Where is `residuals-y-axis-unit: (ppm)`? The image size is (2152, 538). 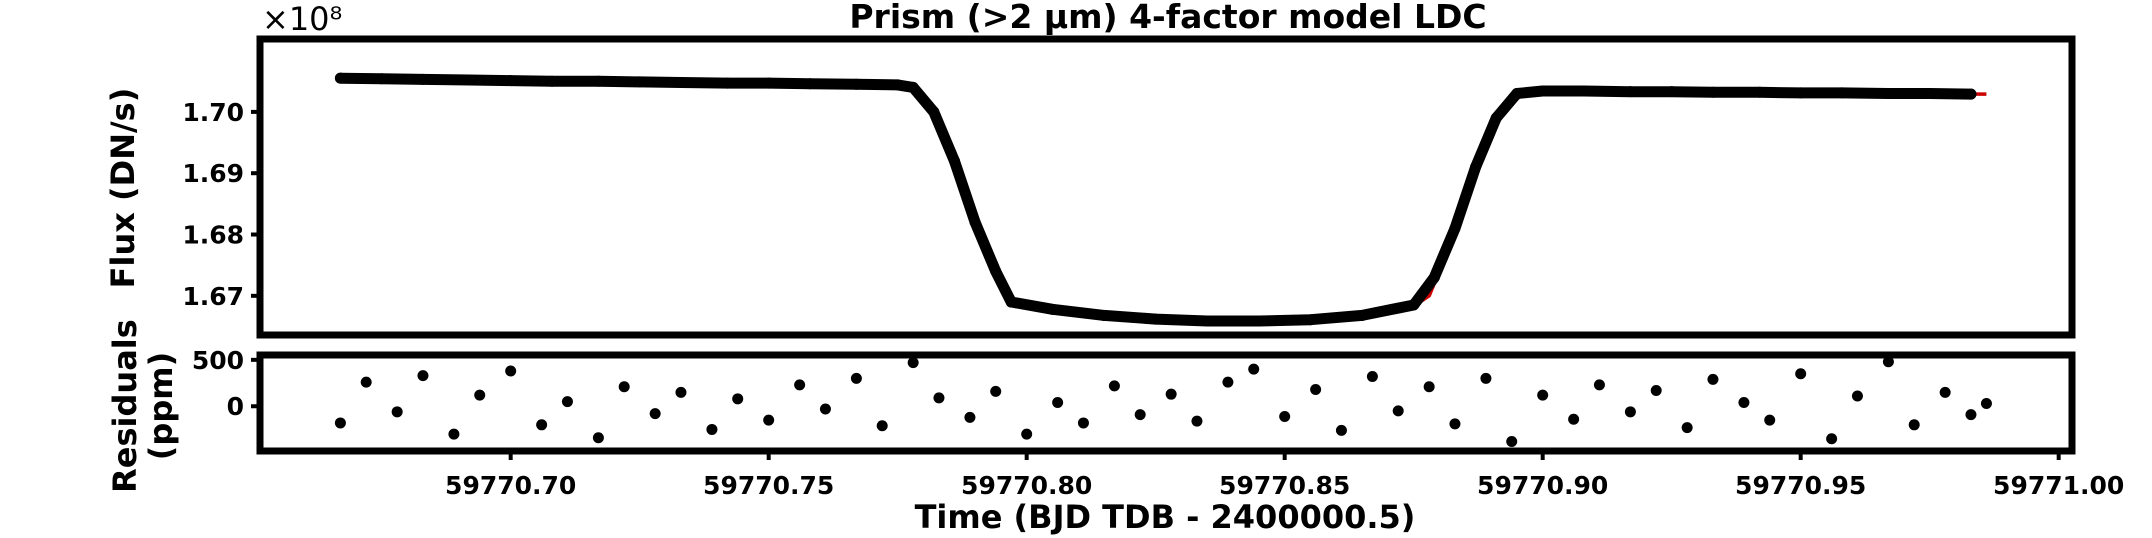
residuals-y-axis-unit: (ppm) is located at coordinates (161, 406).